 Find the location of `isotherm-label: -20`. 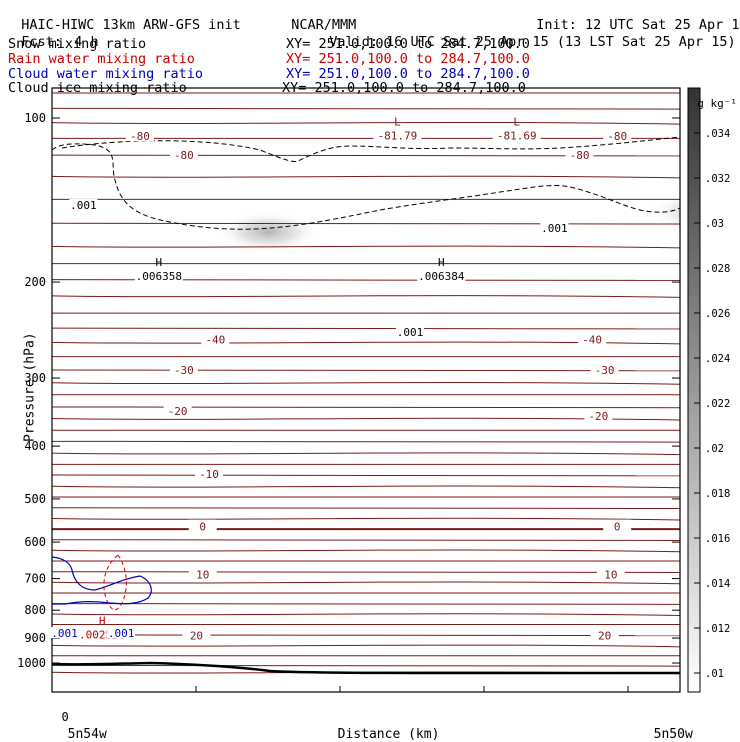

isotherm-label: -20 is located at coordinates (178, 411).